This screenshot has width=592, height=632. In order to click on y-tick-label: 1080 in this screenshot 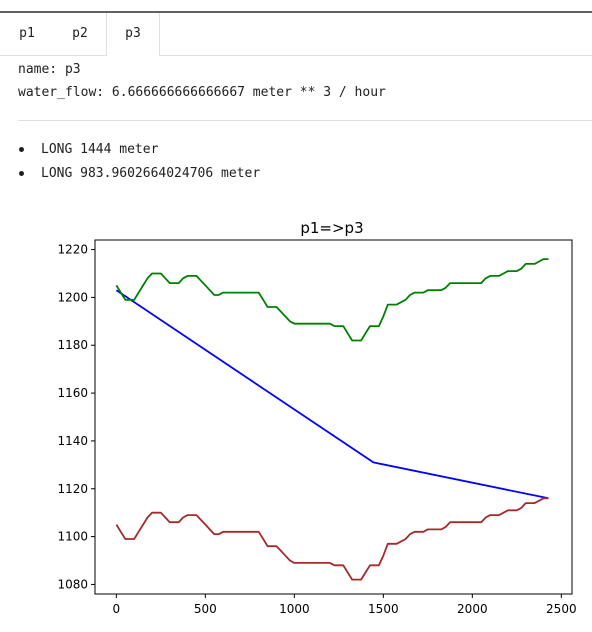, I will do `click(72, 584)`.